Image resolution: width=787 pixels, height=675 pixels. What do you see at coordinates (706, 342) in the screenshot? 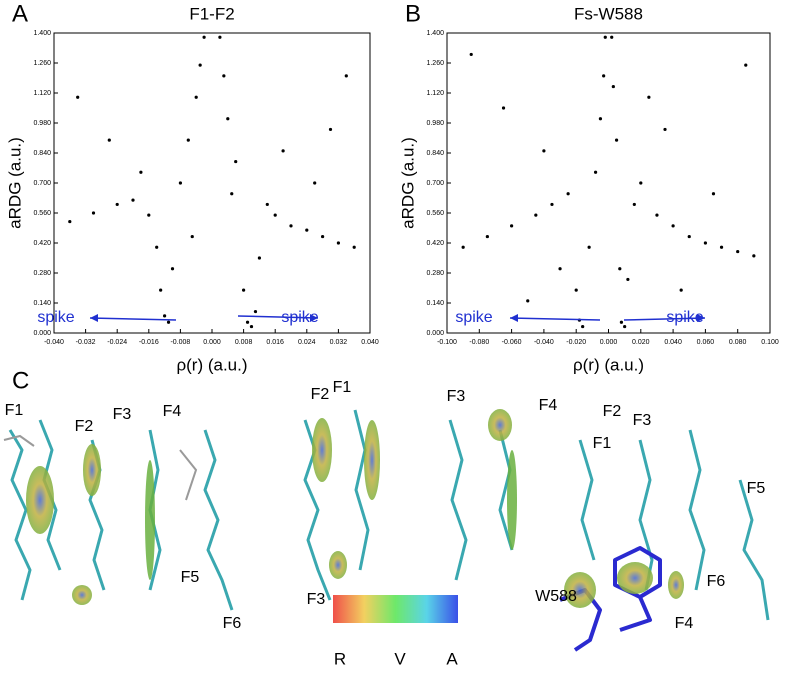
I see `x-tick-label: 0.060` at bounding box center [706, 342].